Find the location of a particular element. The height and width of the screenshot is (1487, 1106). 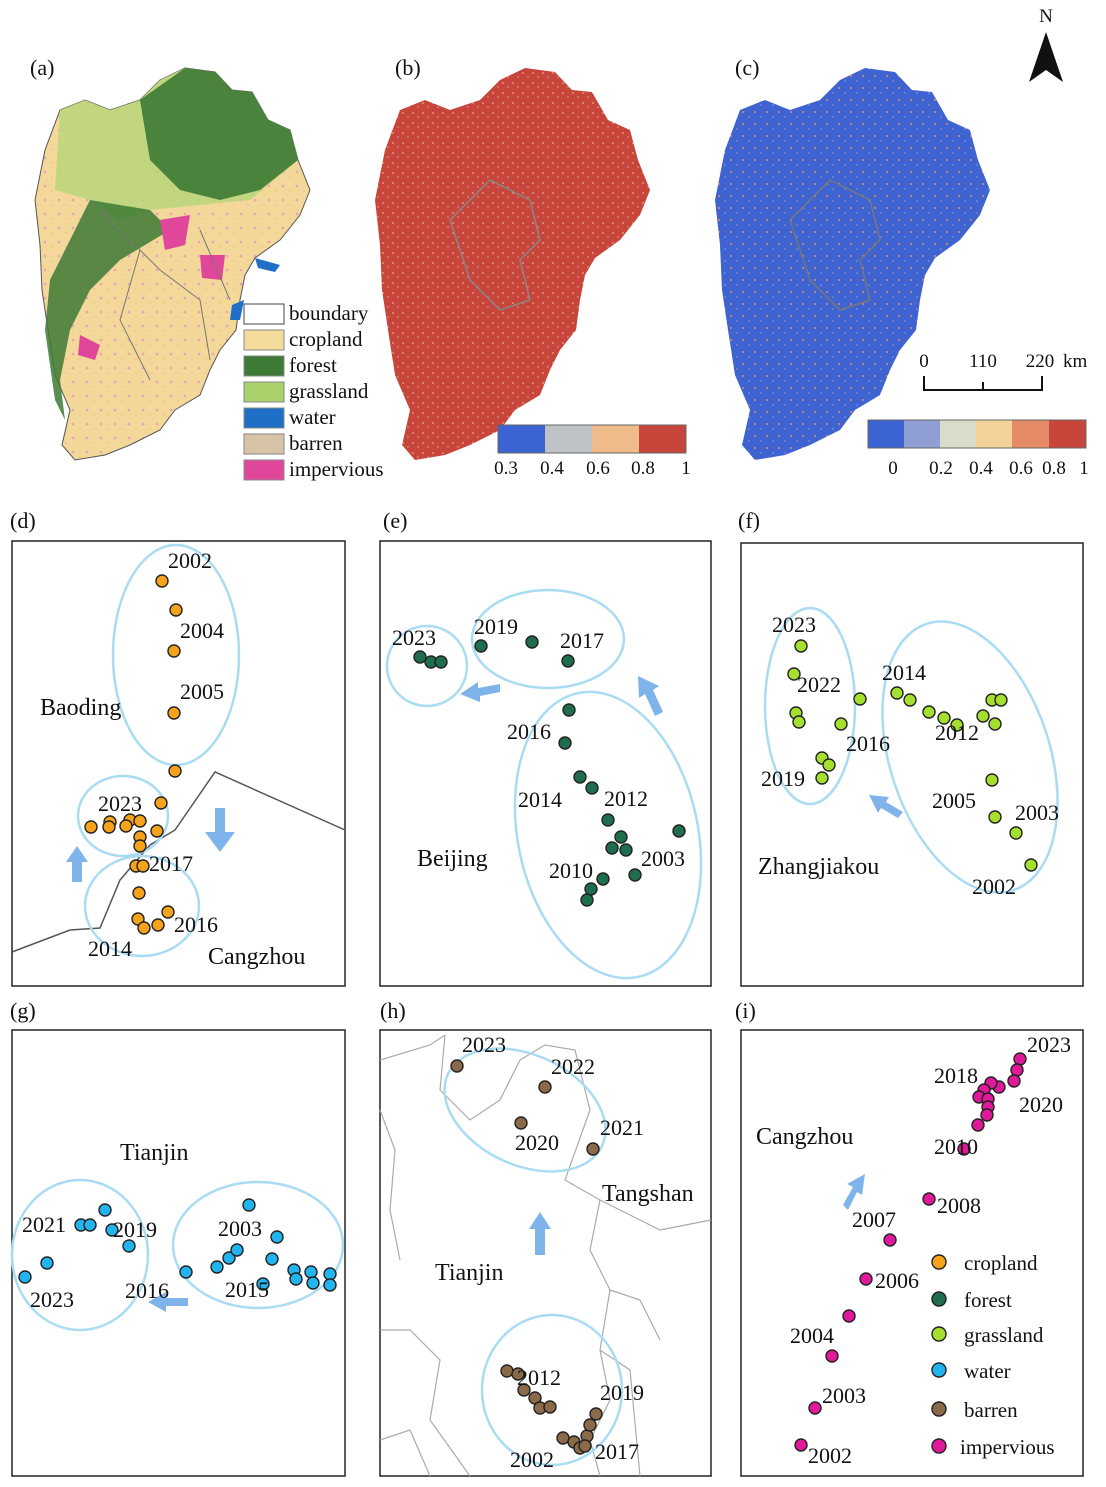

legend-swatch-forest is located at coordinates (264, 366).